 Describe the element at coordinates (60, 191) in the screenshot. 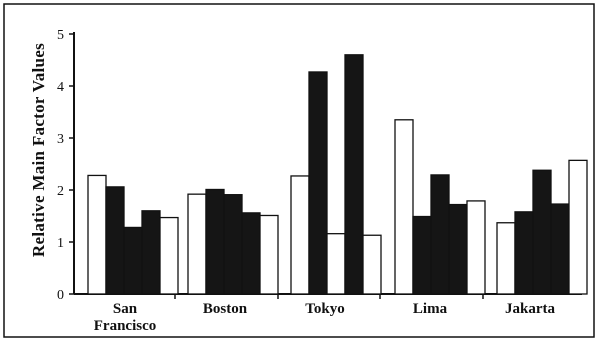

I see `y-tick-label: 2` at that location.